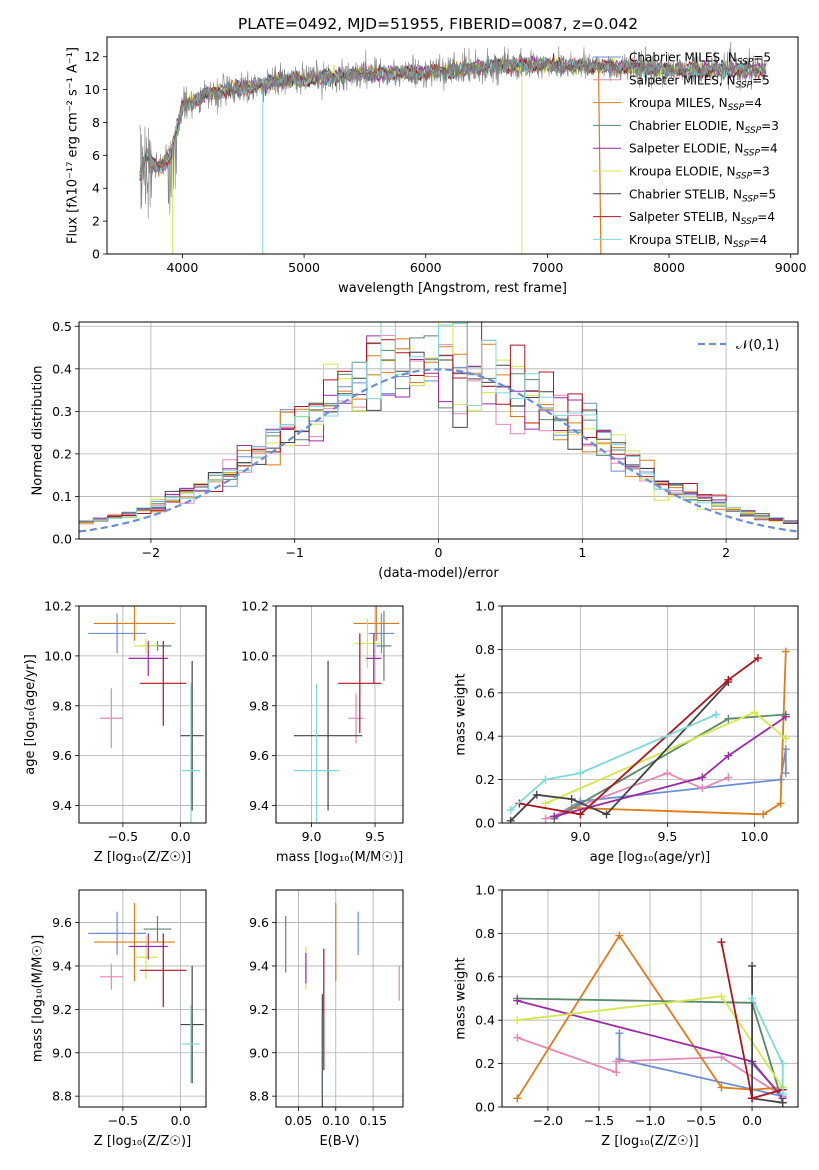 The height and width of the screenshot is (1170, 819). I want to click on x-tick-label: 9.0, so click(580, 836).